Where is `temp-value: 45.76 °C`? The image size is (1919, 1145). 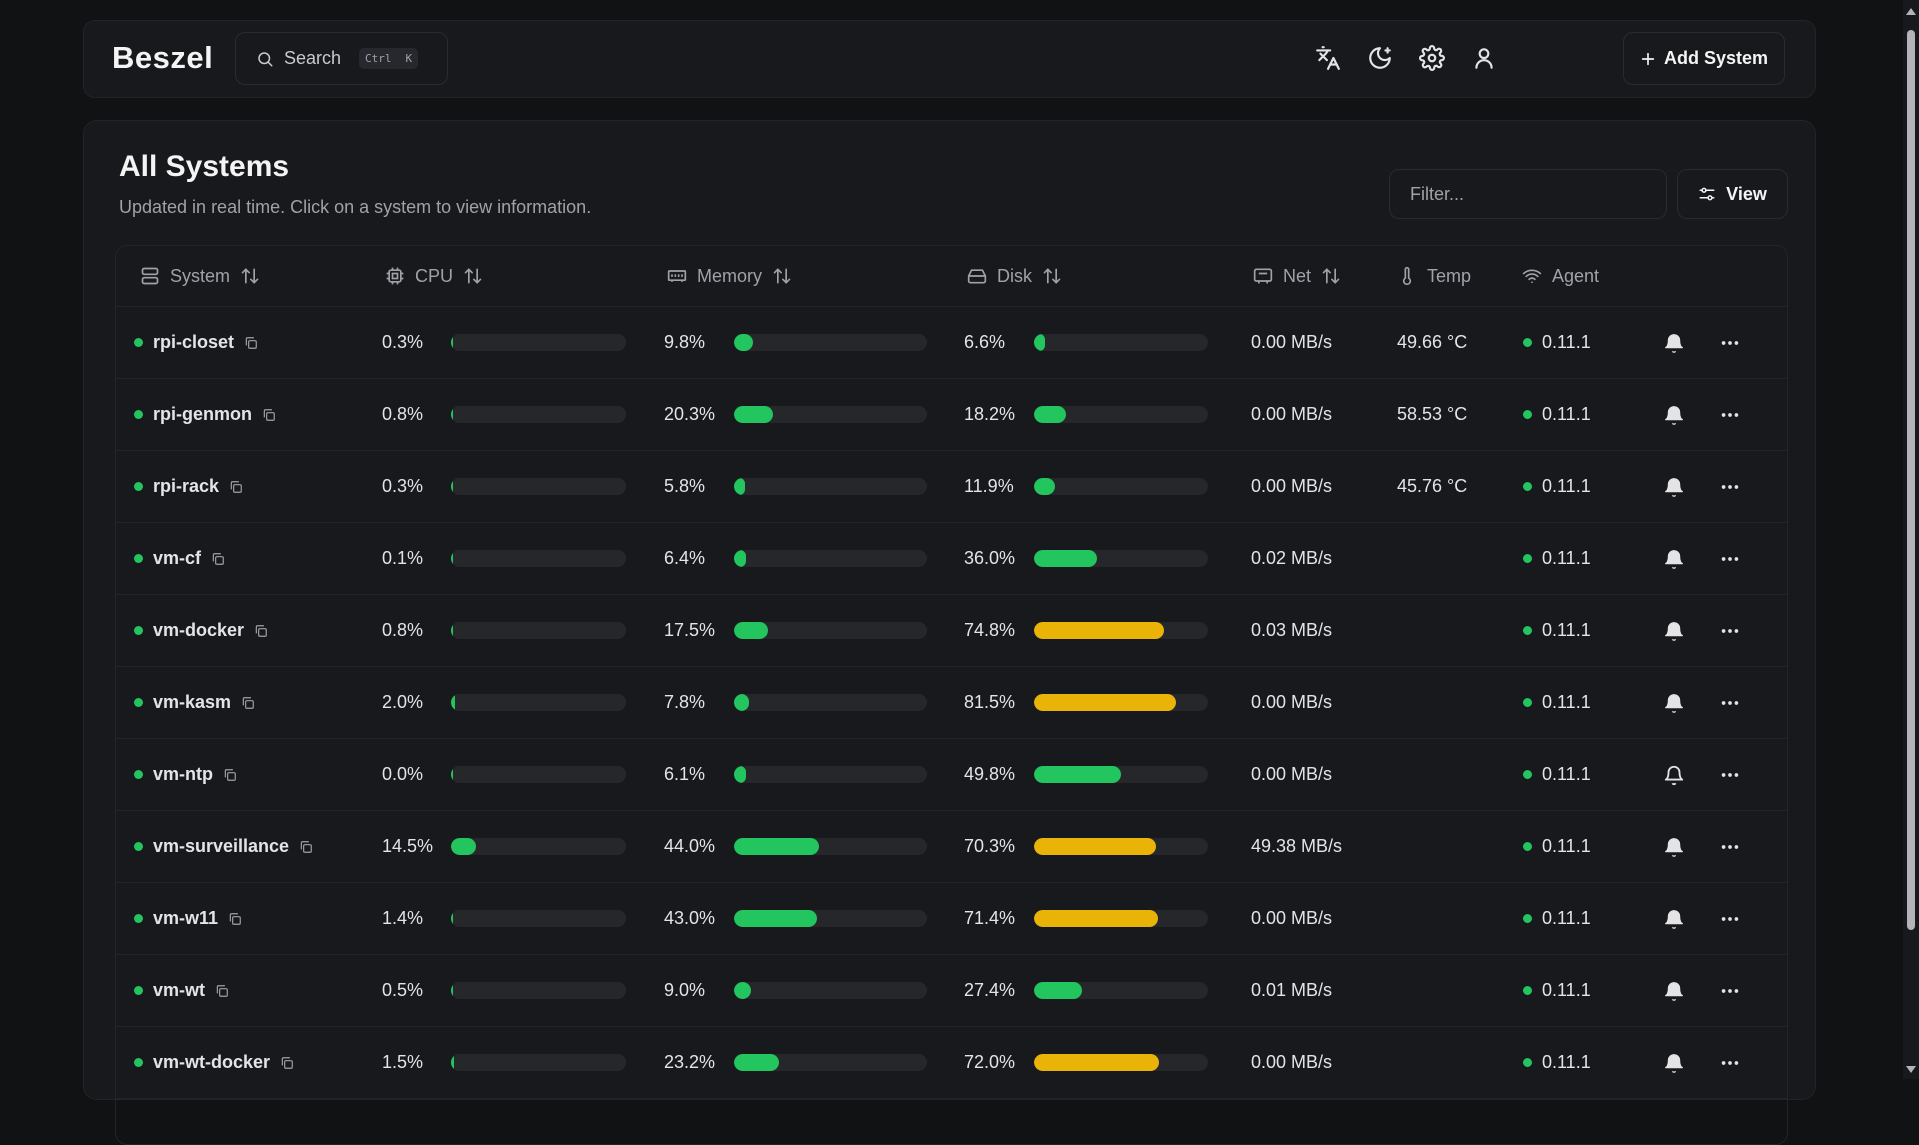
temp-value: 45.76 °C is located at coordinates (1432, 486).